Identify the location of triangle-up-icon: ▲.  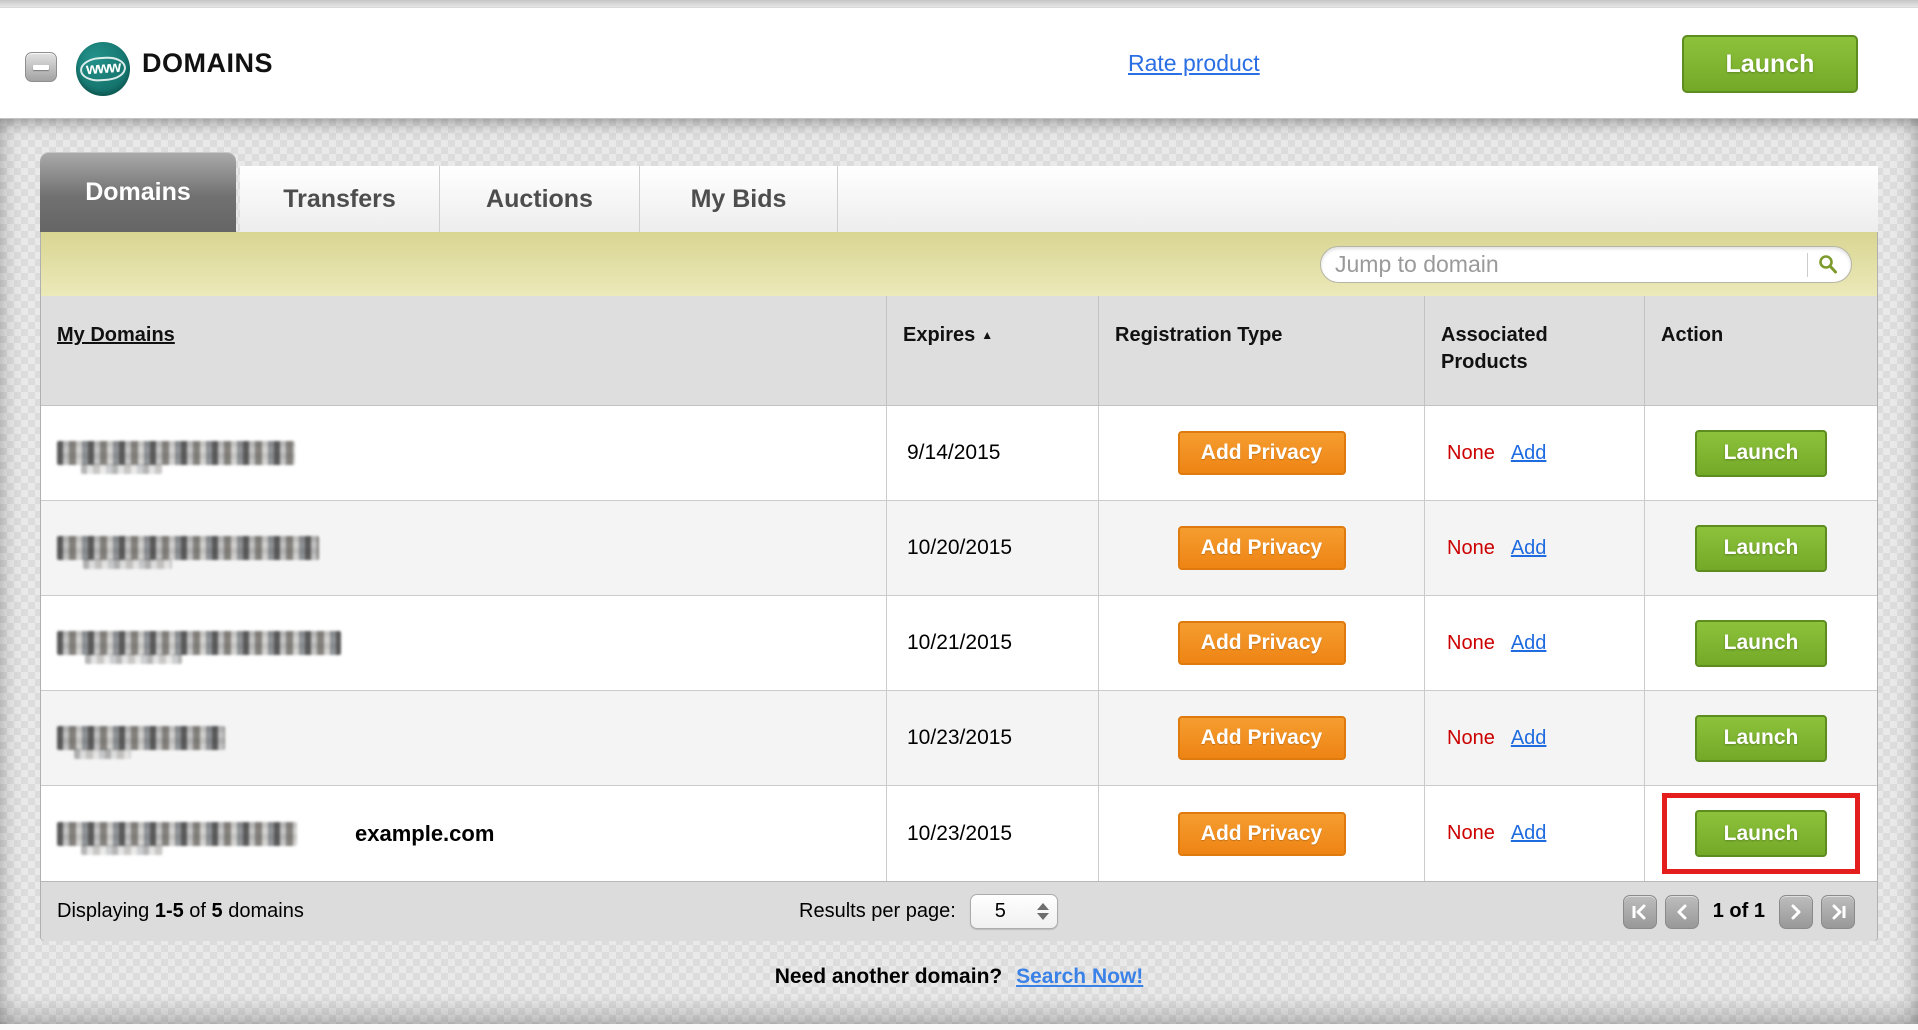
(987, 335).